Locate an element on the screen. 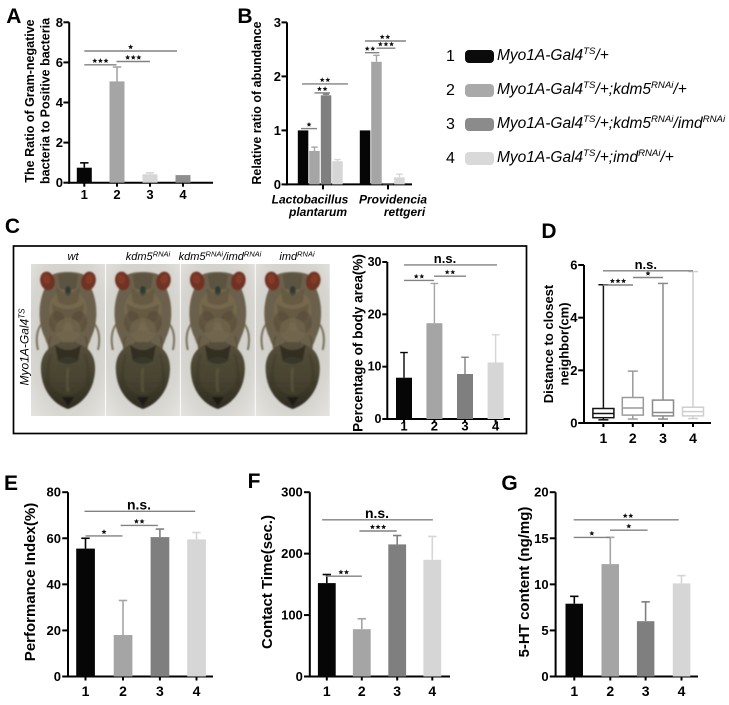 Image resolution: width=729 pixels, height=705 pixels. svg-text: C is located at coordinates (12, 226).